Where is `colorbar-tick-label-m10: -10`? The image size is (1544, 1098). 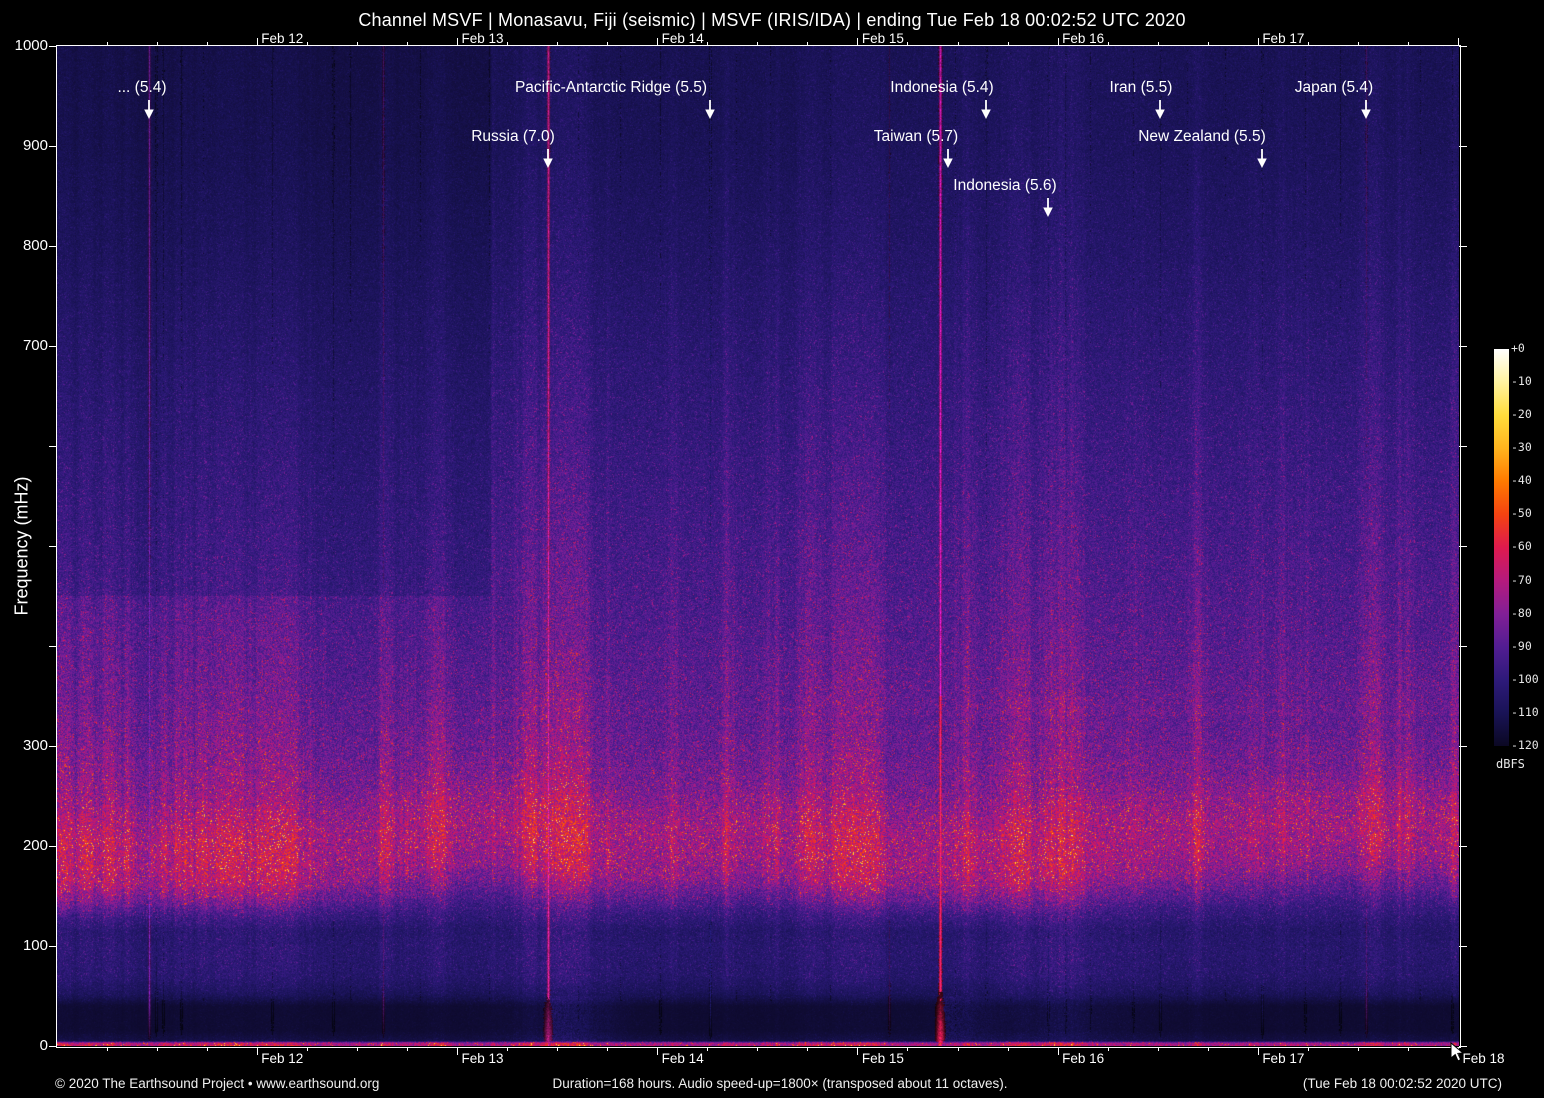
colorbar-tick-label-m10: -10 is located at coordinates (1521, 381).